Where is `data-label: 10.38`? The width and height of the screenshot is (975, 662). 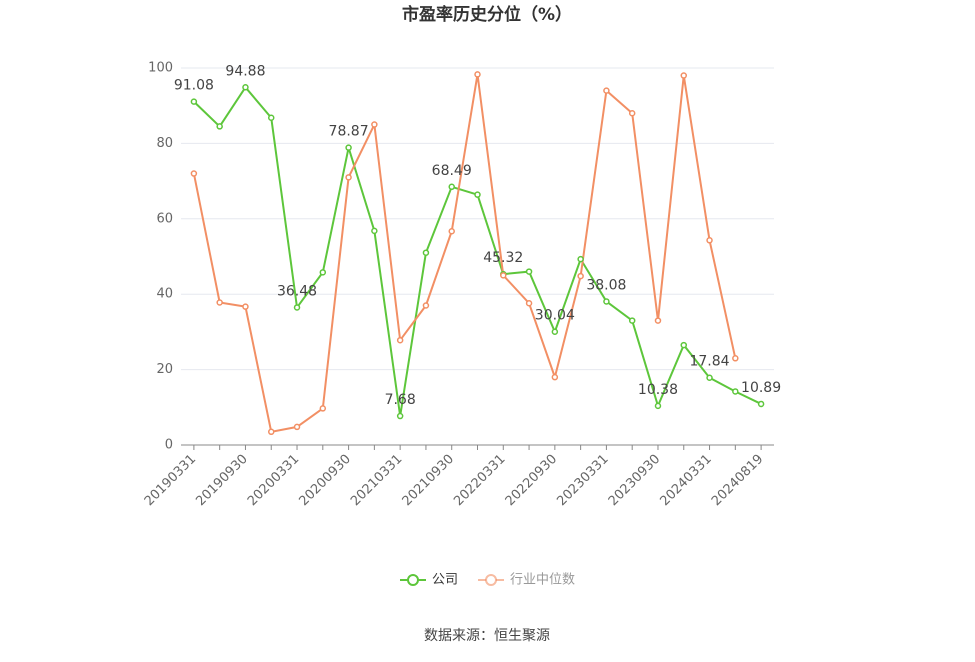 data-label: 10.38 is located at coordinates (658, 390).